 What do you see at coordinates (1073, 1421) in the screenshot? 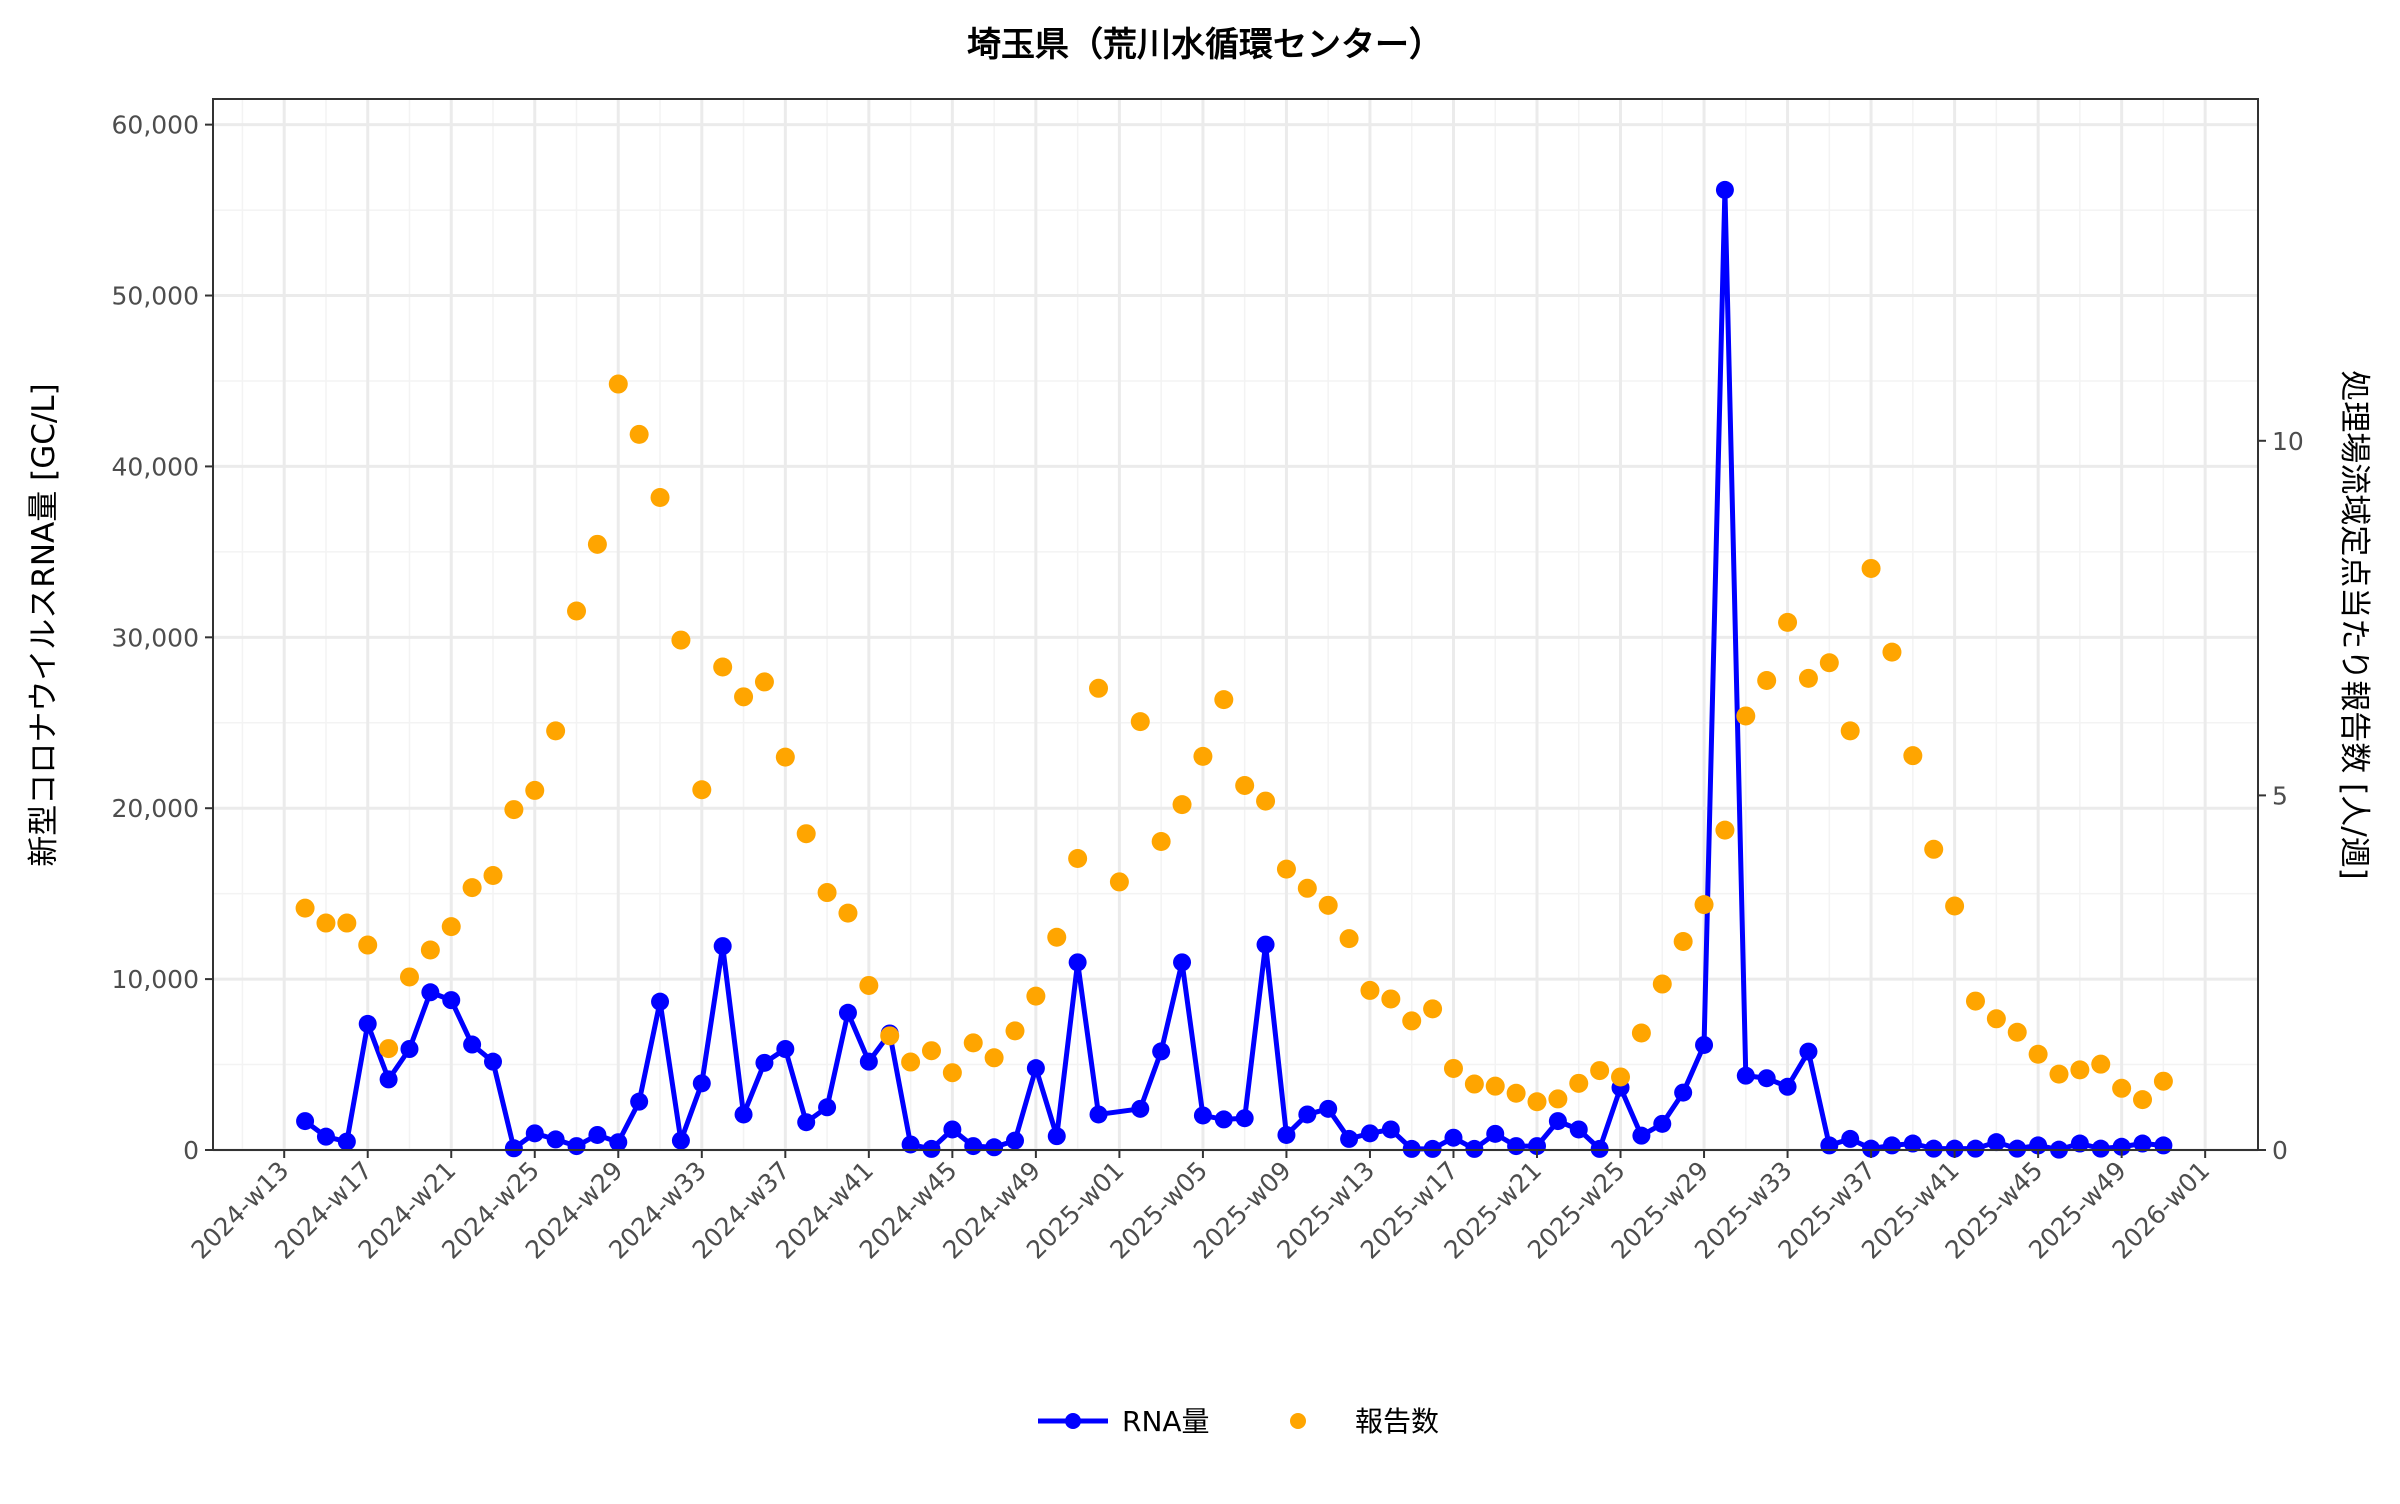
I see `legend-rna-point` at bounding box center [1073, 1421].